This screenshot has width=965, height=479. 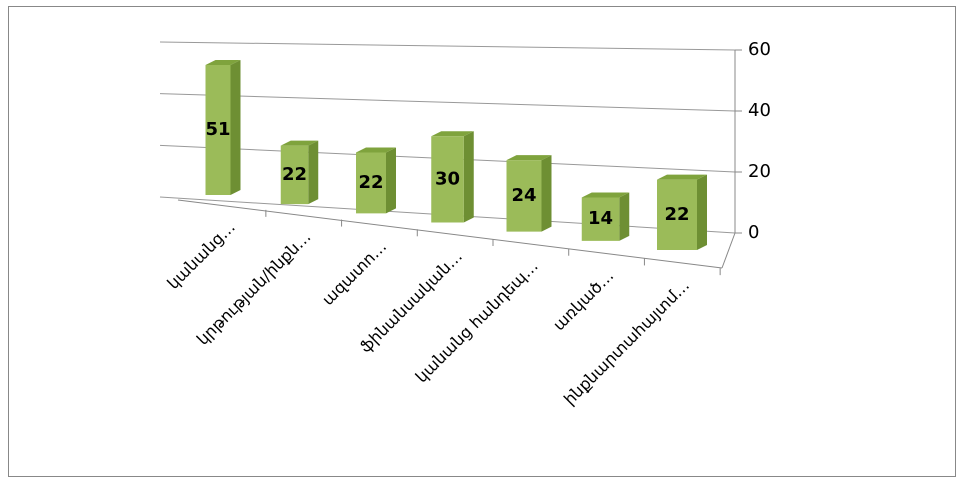 What do you see at coordinates (728, 250) in the screenshot?
I see `floor-right` at bounding box center [728, 250].